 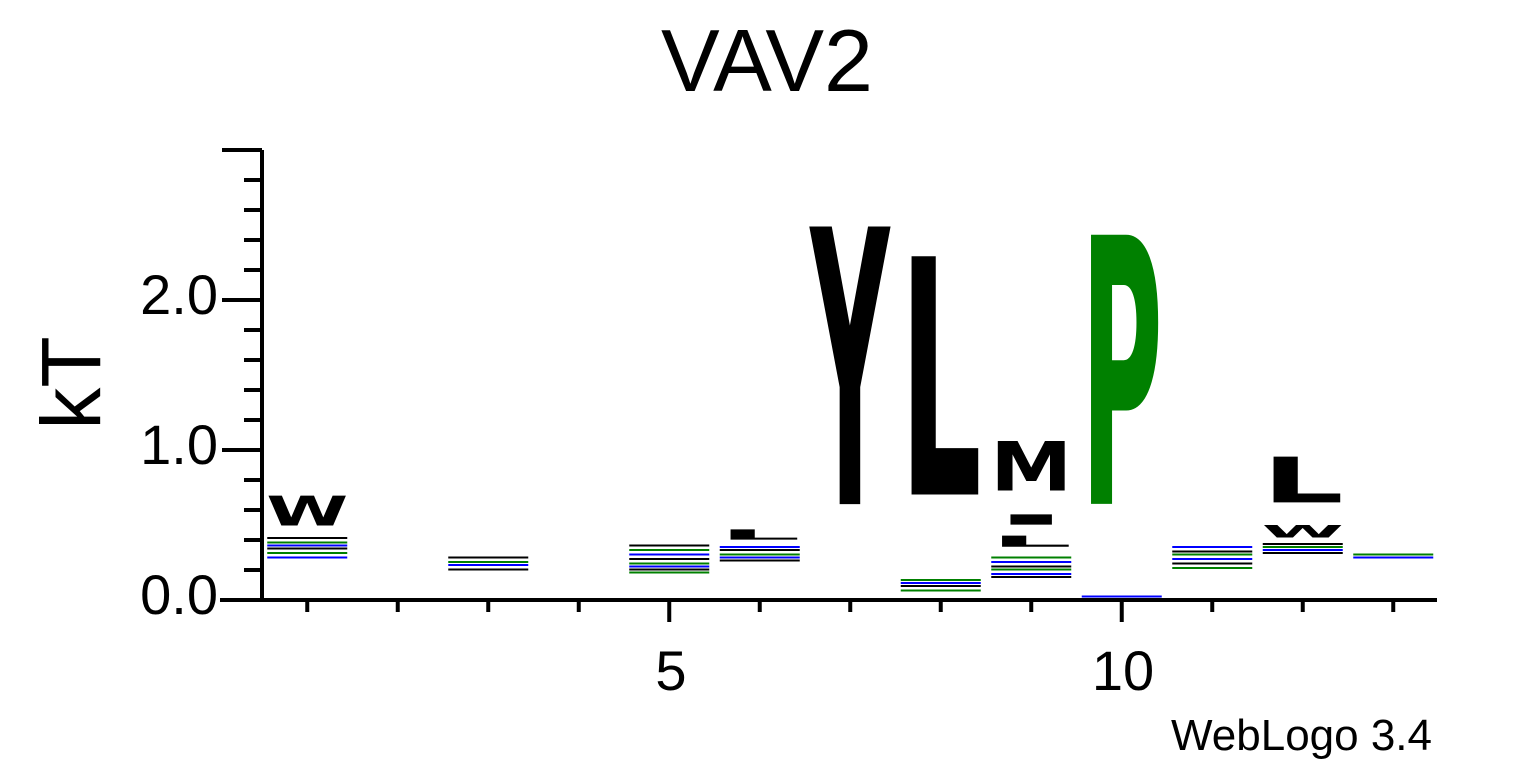 What do you see at coordinates (670, 670) in the screenshot?
I see `x-tick-label-5: 5` at bounding box center [670, 670].